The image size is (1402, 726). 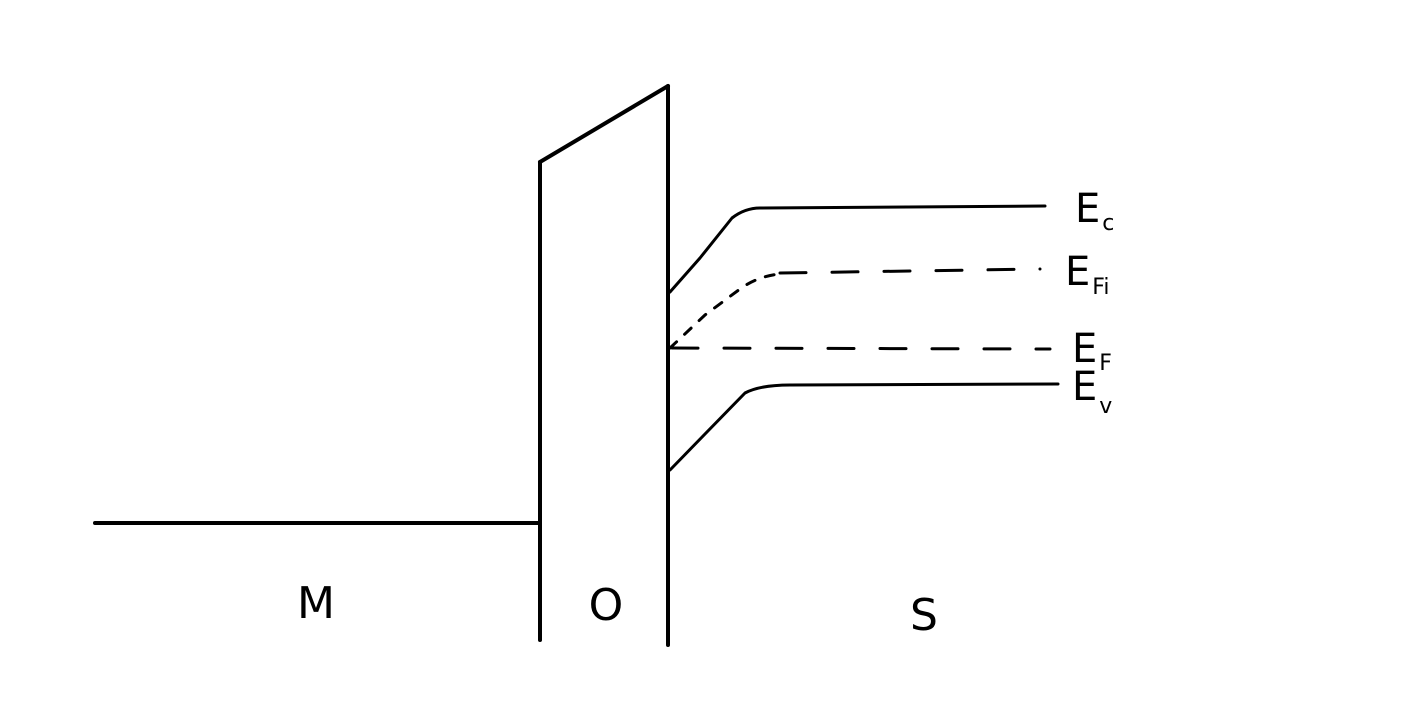 I want to click on region-label-oxide: O, so click(x=606, y=605).